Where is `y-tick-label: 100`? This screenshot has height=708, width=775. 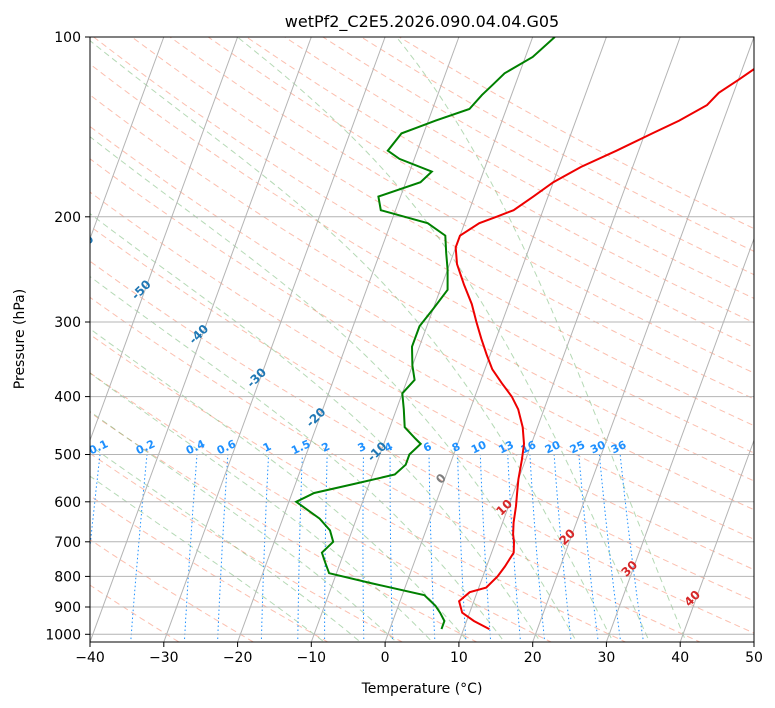
y-tick-label: 100 is located at coordinates (67, 38).